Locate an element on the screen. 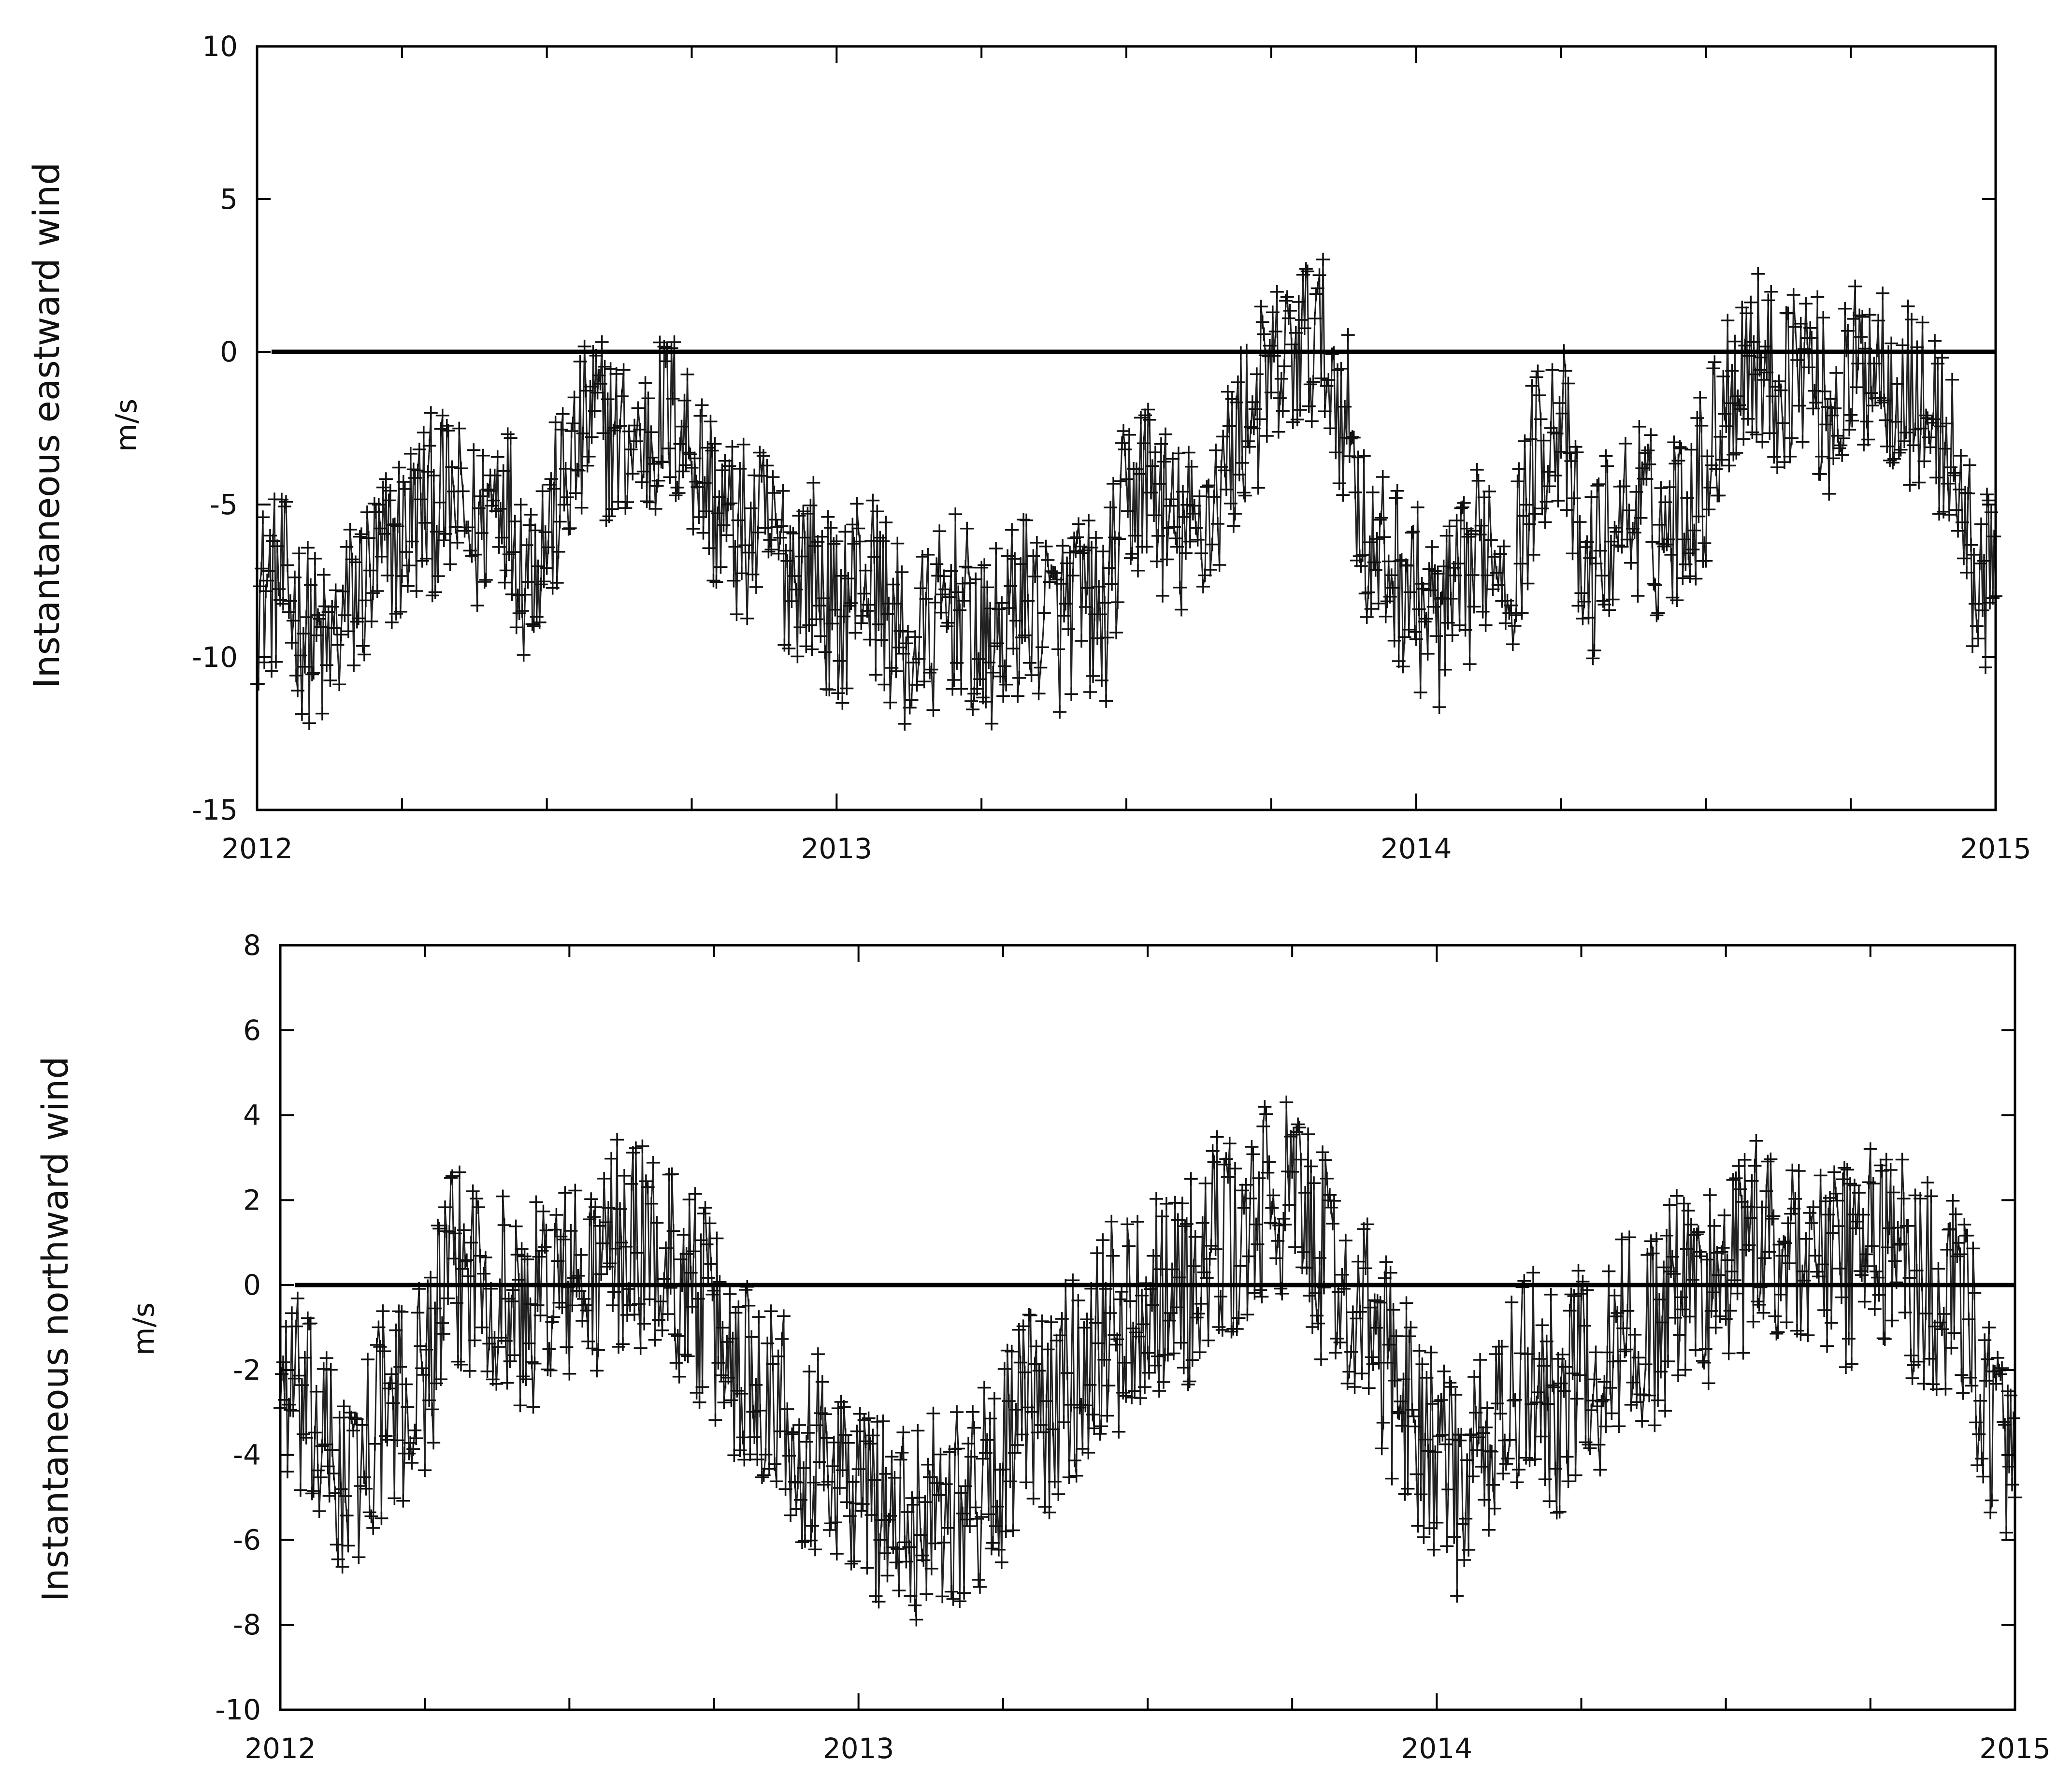  northward-ytick-label: -10 is located at coordinates (238, 1709).